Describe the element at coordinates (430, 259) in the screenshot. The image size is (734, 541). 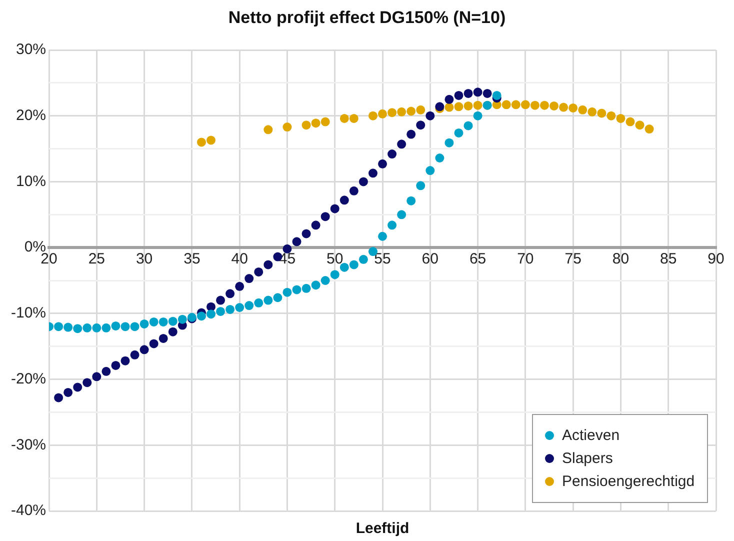
I see `x-tick-label: 60` at that location.